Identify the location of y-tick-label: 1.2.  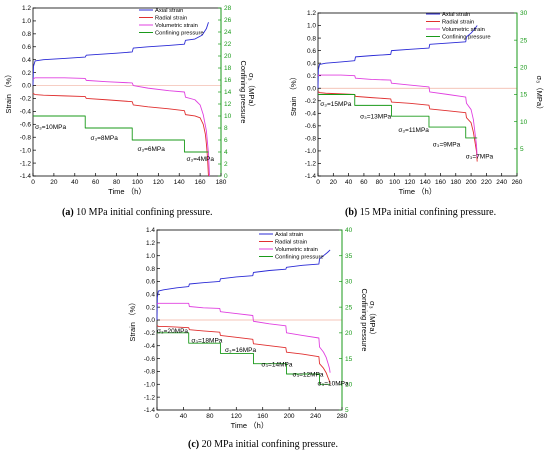
(26, 8).